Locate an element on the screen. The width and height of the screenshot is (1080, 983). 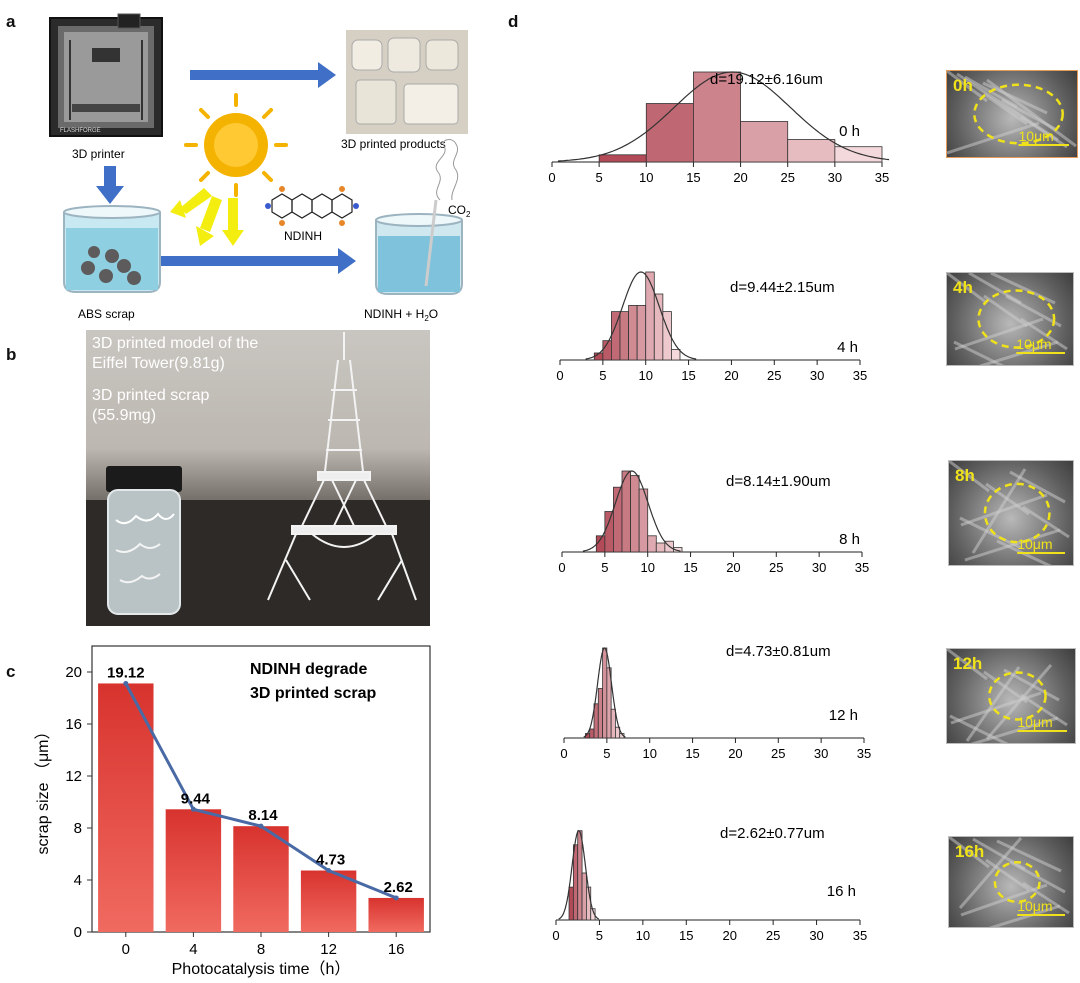
x-tick-label: 4 is located at coordinates (193, 949).